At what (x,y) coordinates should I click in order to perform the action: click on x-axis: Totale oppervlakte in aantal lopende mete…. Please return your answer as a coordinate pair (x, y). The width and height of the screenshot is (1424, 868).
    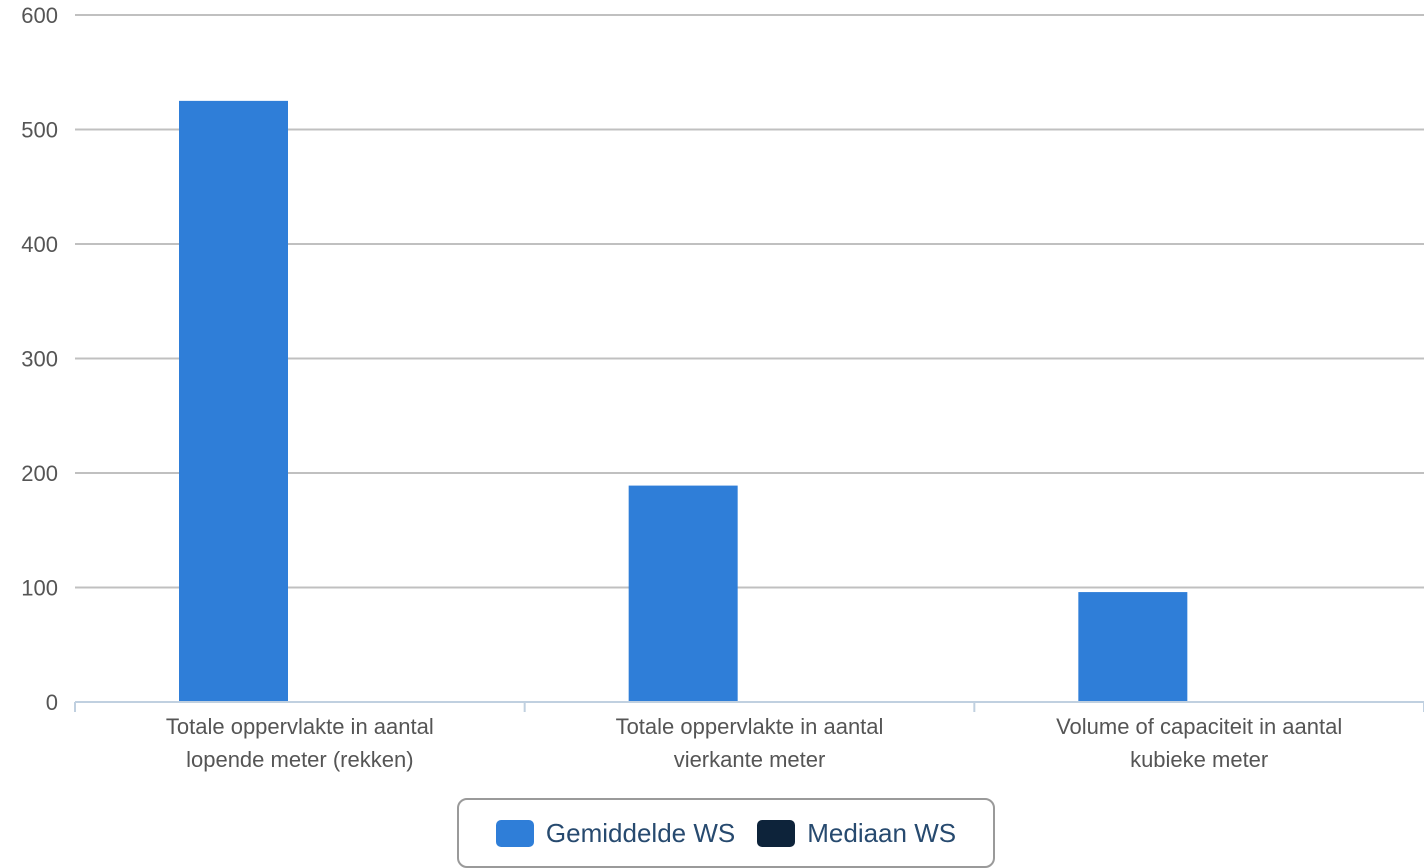
    Looking at the image, I should click on (749, 736).